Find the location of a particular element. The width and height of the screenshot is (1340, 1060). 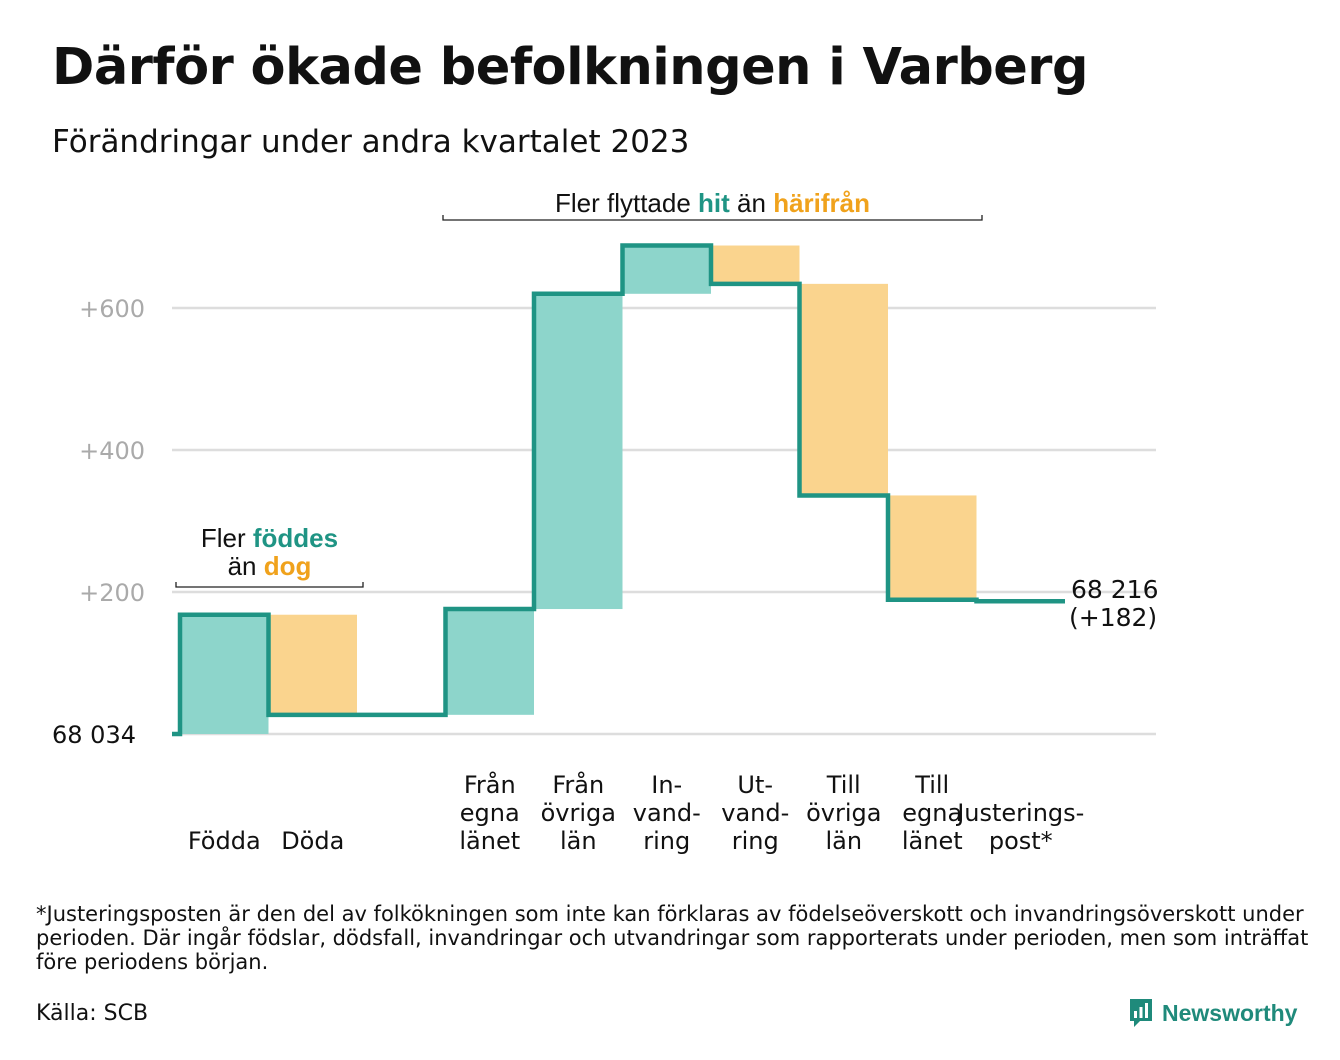

category-label: Till egna länet is located at coordinates (932, 813).